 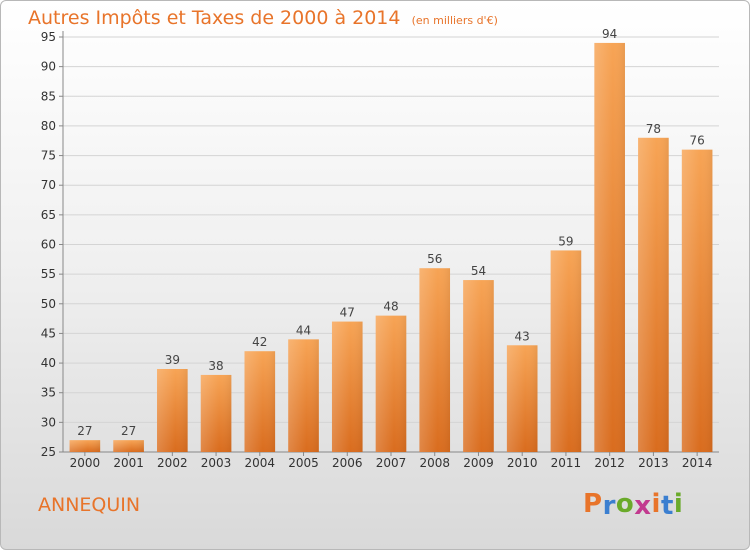 What do you see at coordinates (48, 37) in the screenshot?
I see `y-tick-label: 95` at bounding box center [48, 37].